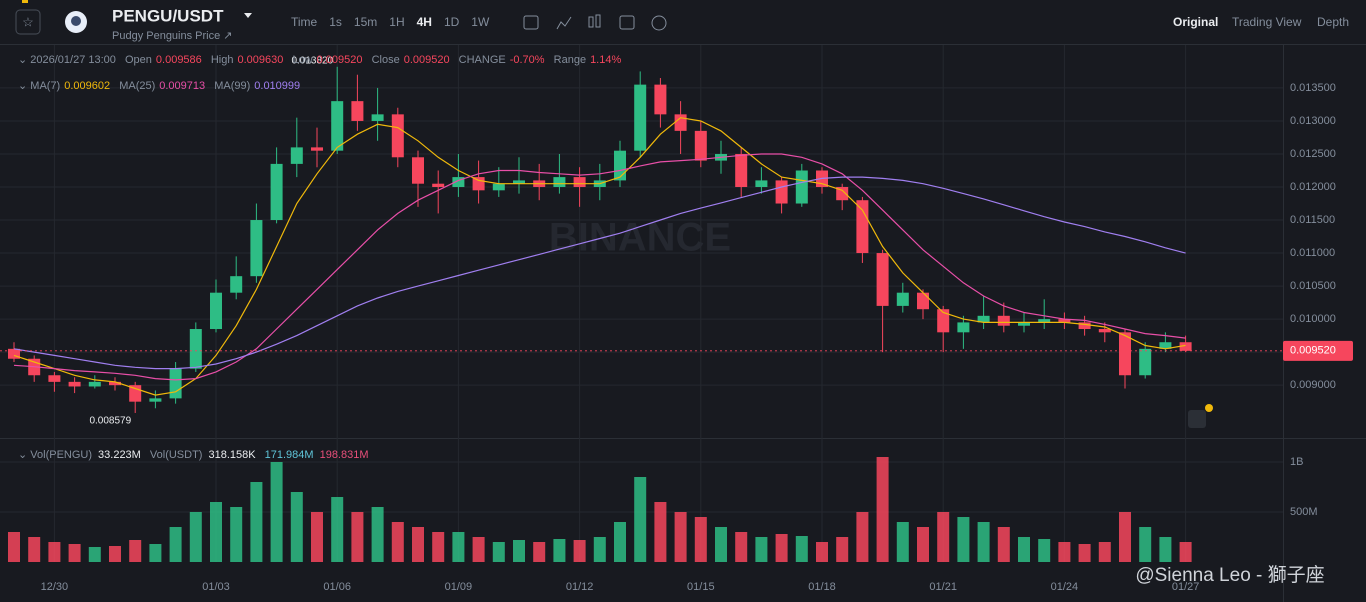 The image size is (1366, 602). Describe the element at coordinates (1197, 419) in the screenshot. I see `indicator-badge` at that location.